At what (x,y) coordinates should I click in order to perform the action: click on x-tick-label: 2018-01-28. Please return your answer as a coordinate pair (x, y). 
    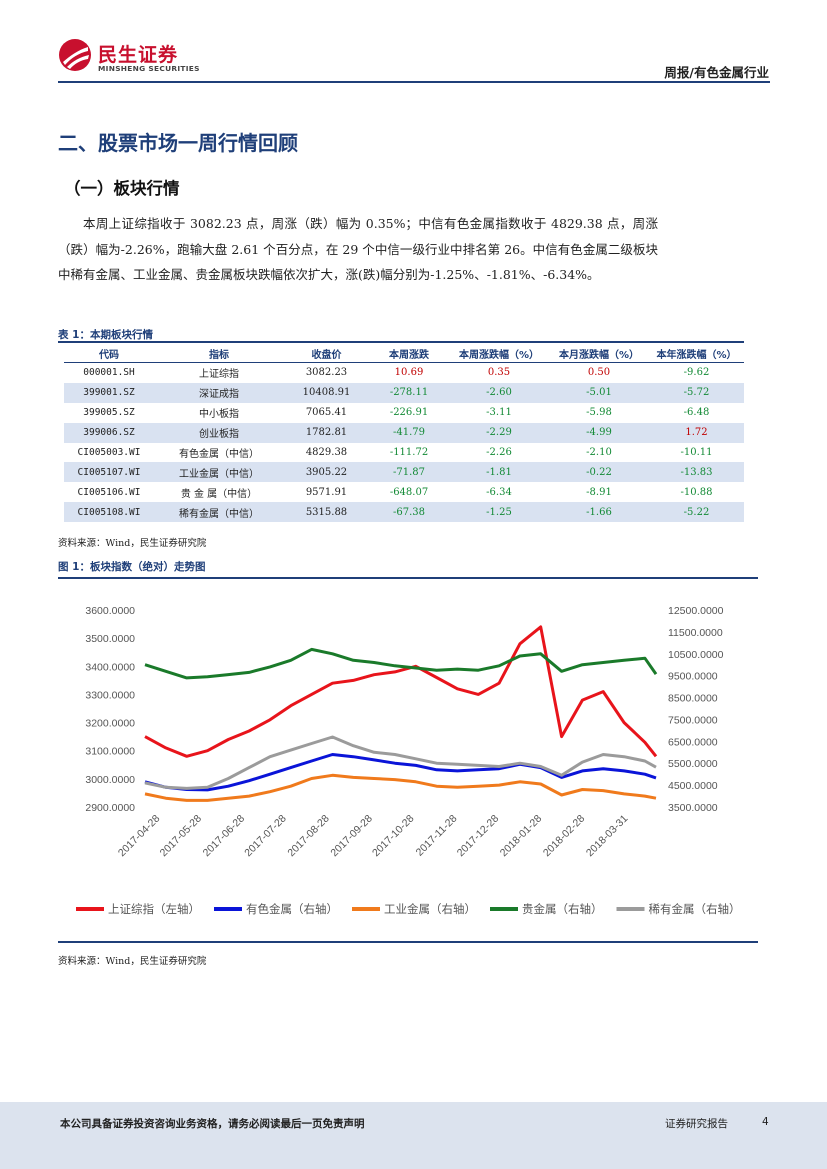
    Looking at the image, I should click on (521, 836).